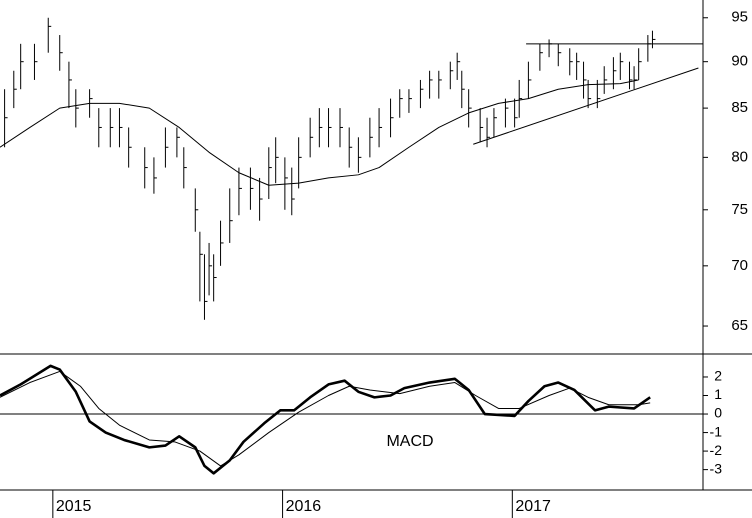 This screenshot has height=518, width=752. Describe the element at coordinates (718, 413) in the screenshot. I see `y-tick-label: 0` at that location.